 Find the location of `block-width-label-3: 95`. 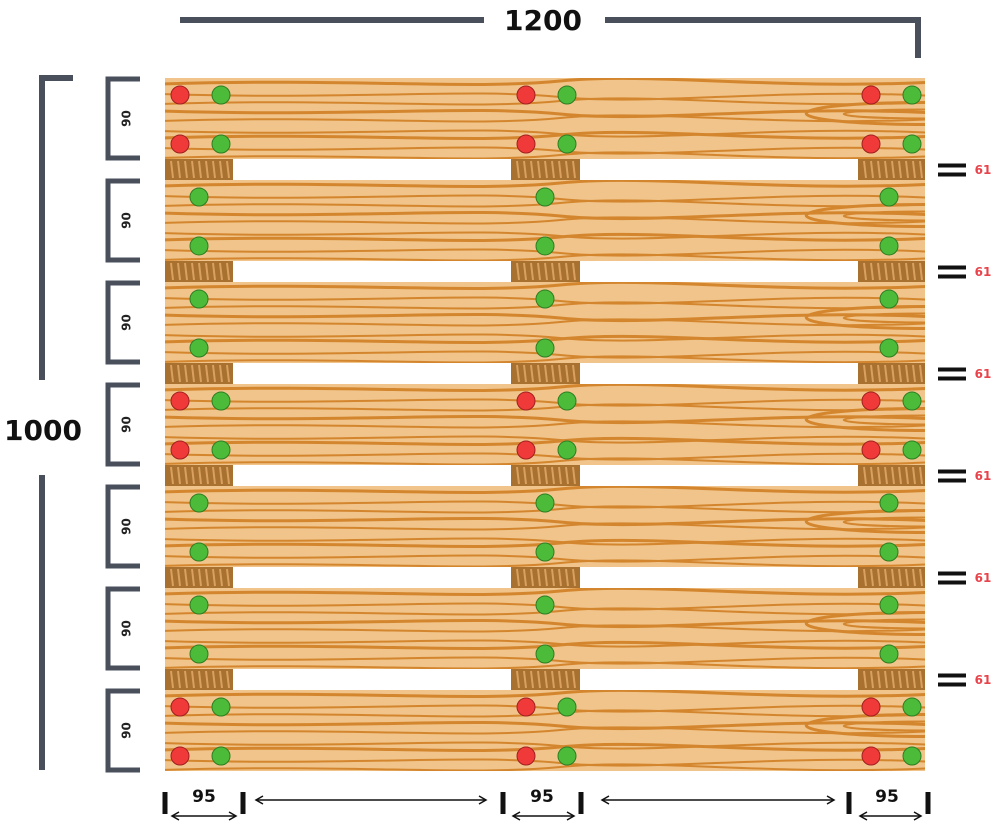

block-width-label-3: 95 is located at coordinates (887, 797).